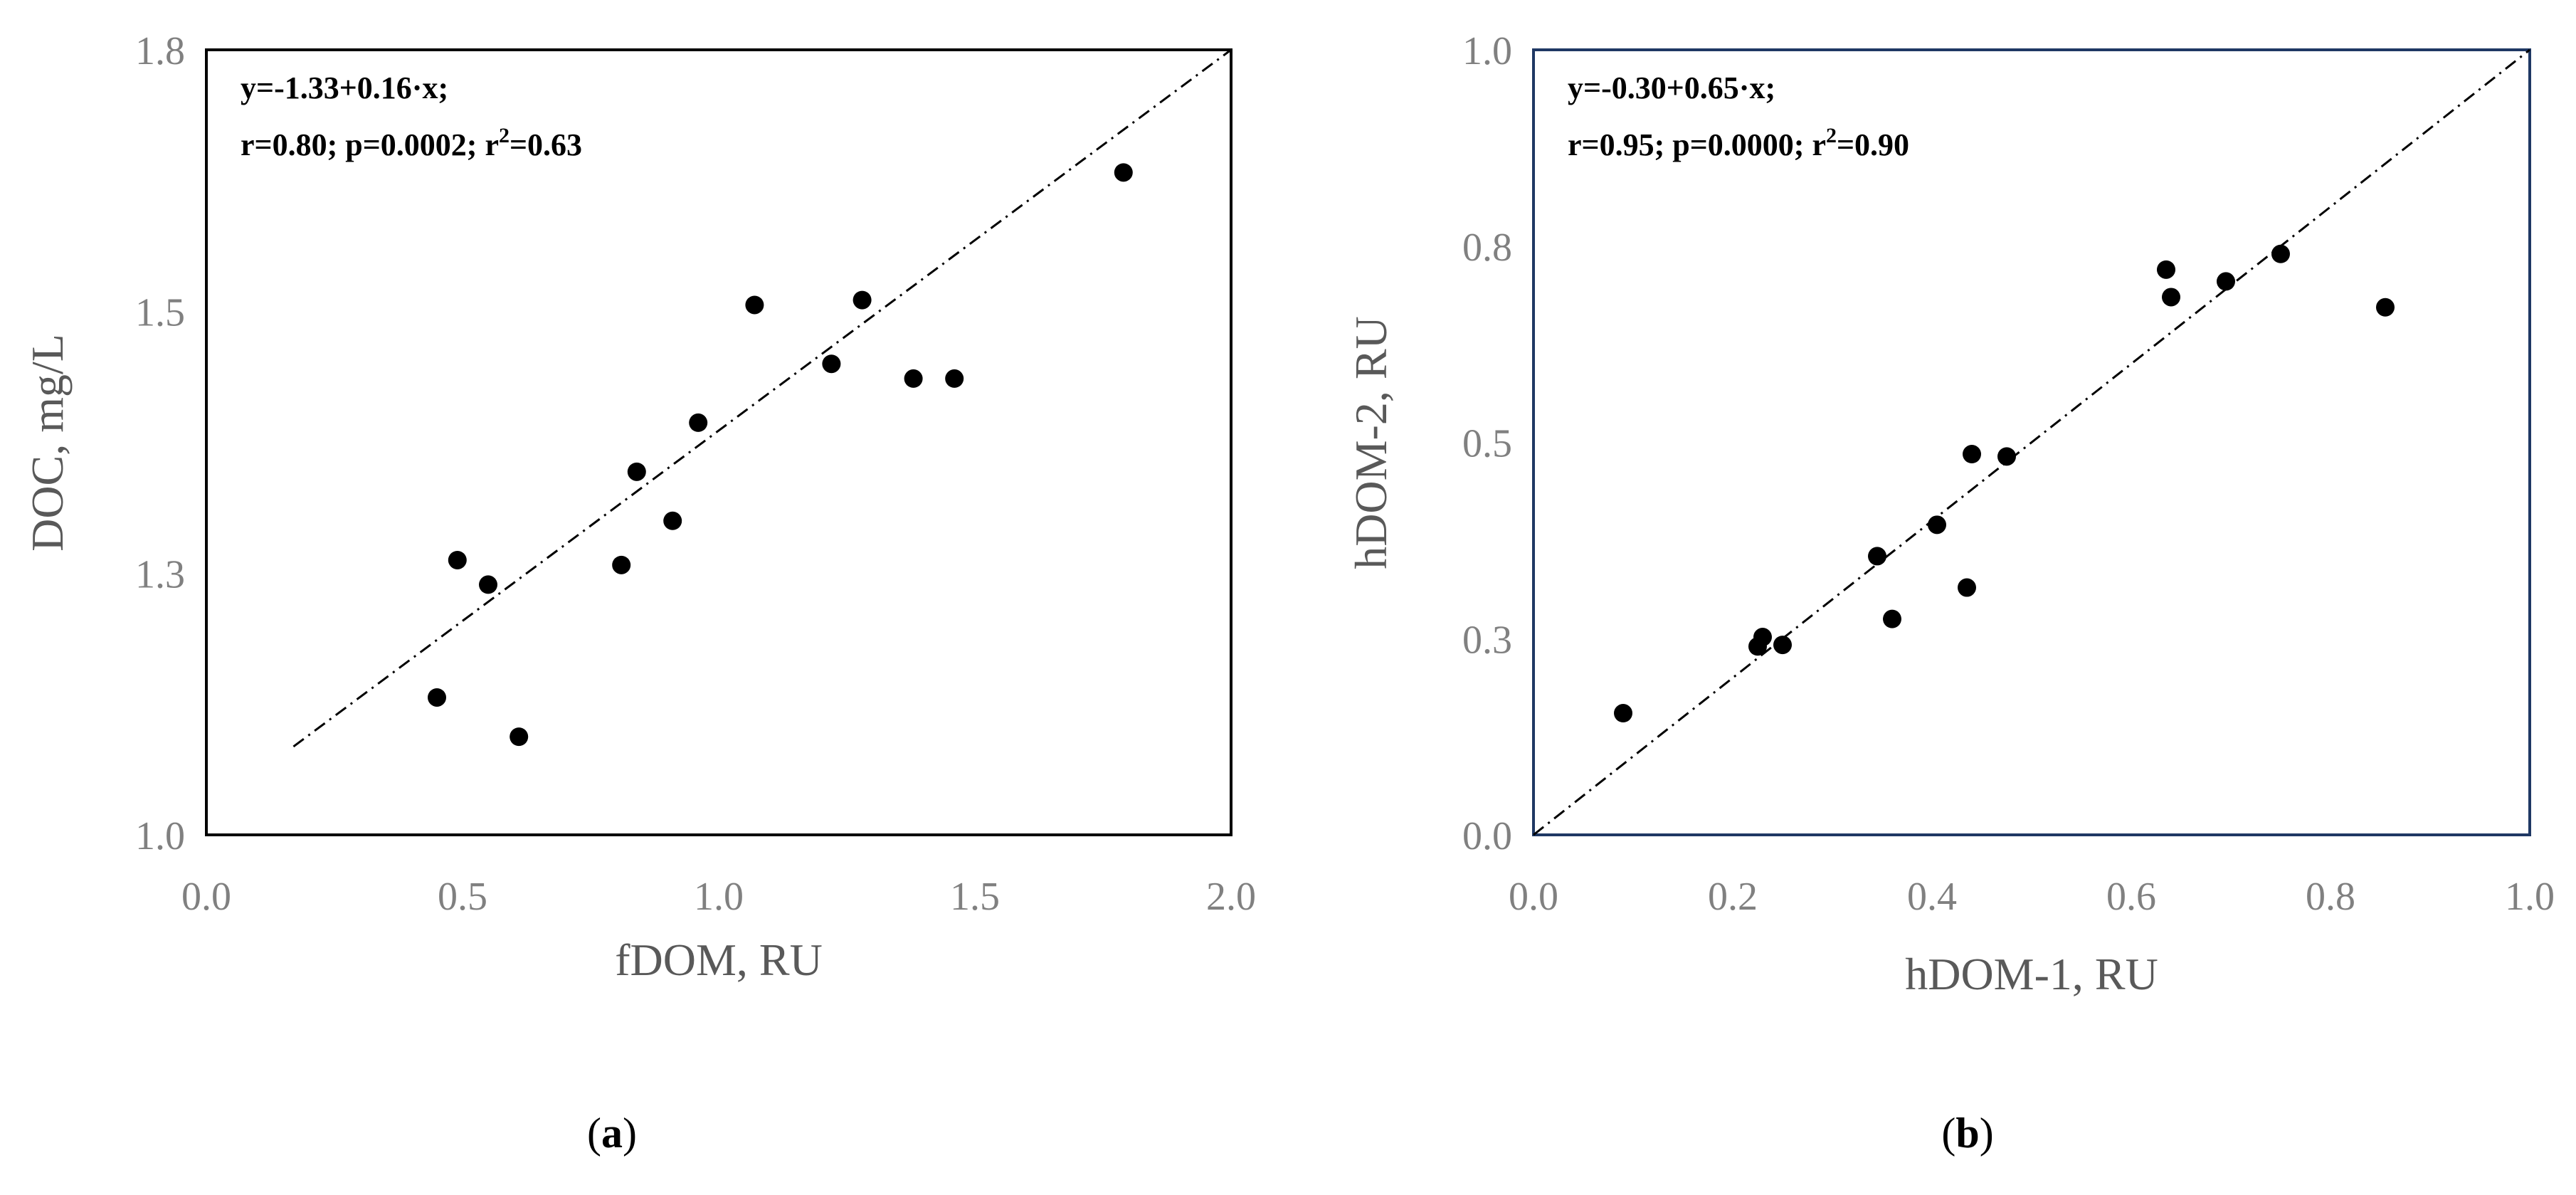 This screenshot has width=2576, height=1195. Describe the element at coordinates (1932, 897) in the screenshot. I see `x-tick-label: 0.4` at that location.